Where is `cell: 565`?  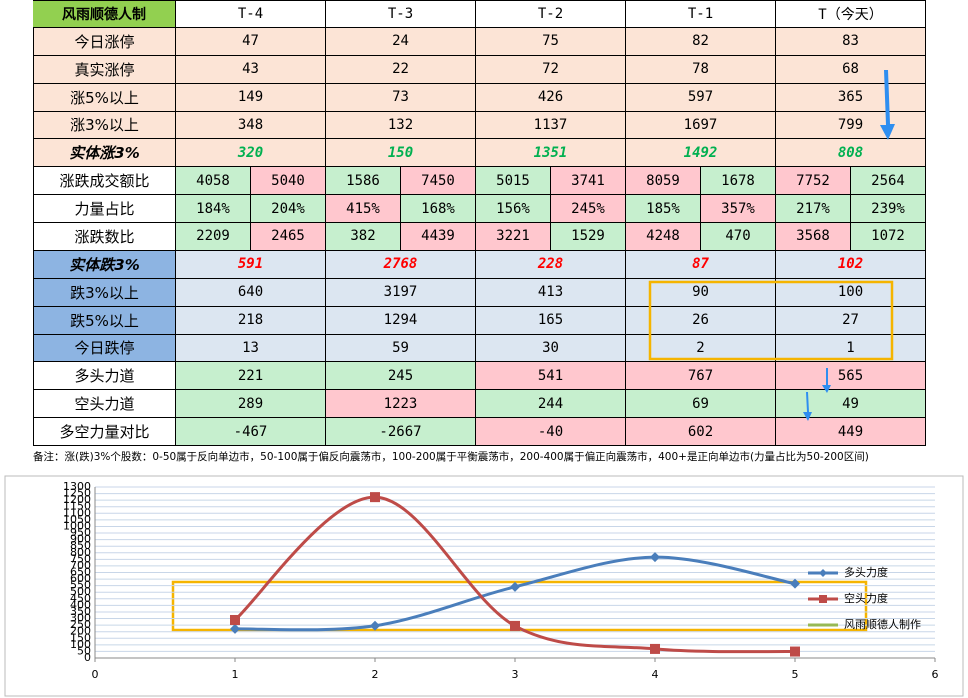 cell: 565 is located at coordinates (851, 376).